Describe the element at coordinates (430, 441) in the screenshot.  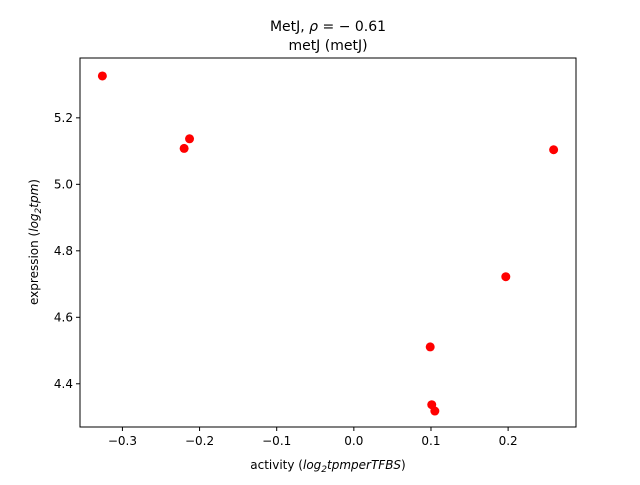
I see `x-tick-label: 0.1` at that location.